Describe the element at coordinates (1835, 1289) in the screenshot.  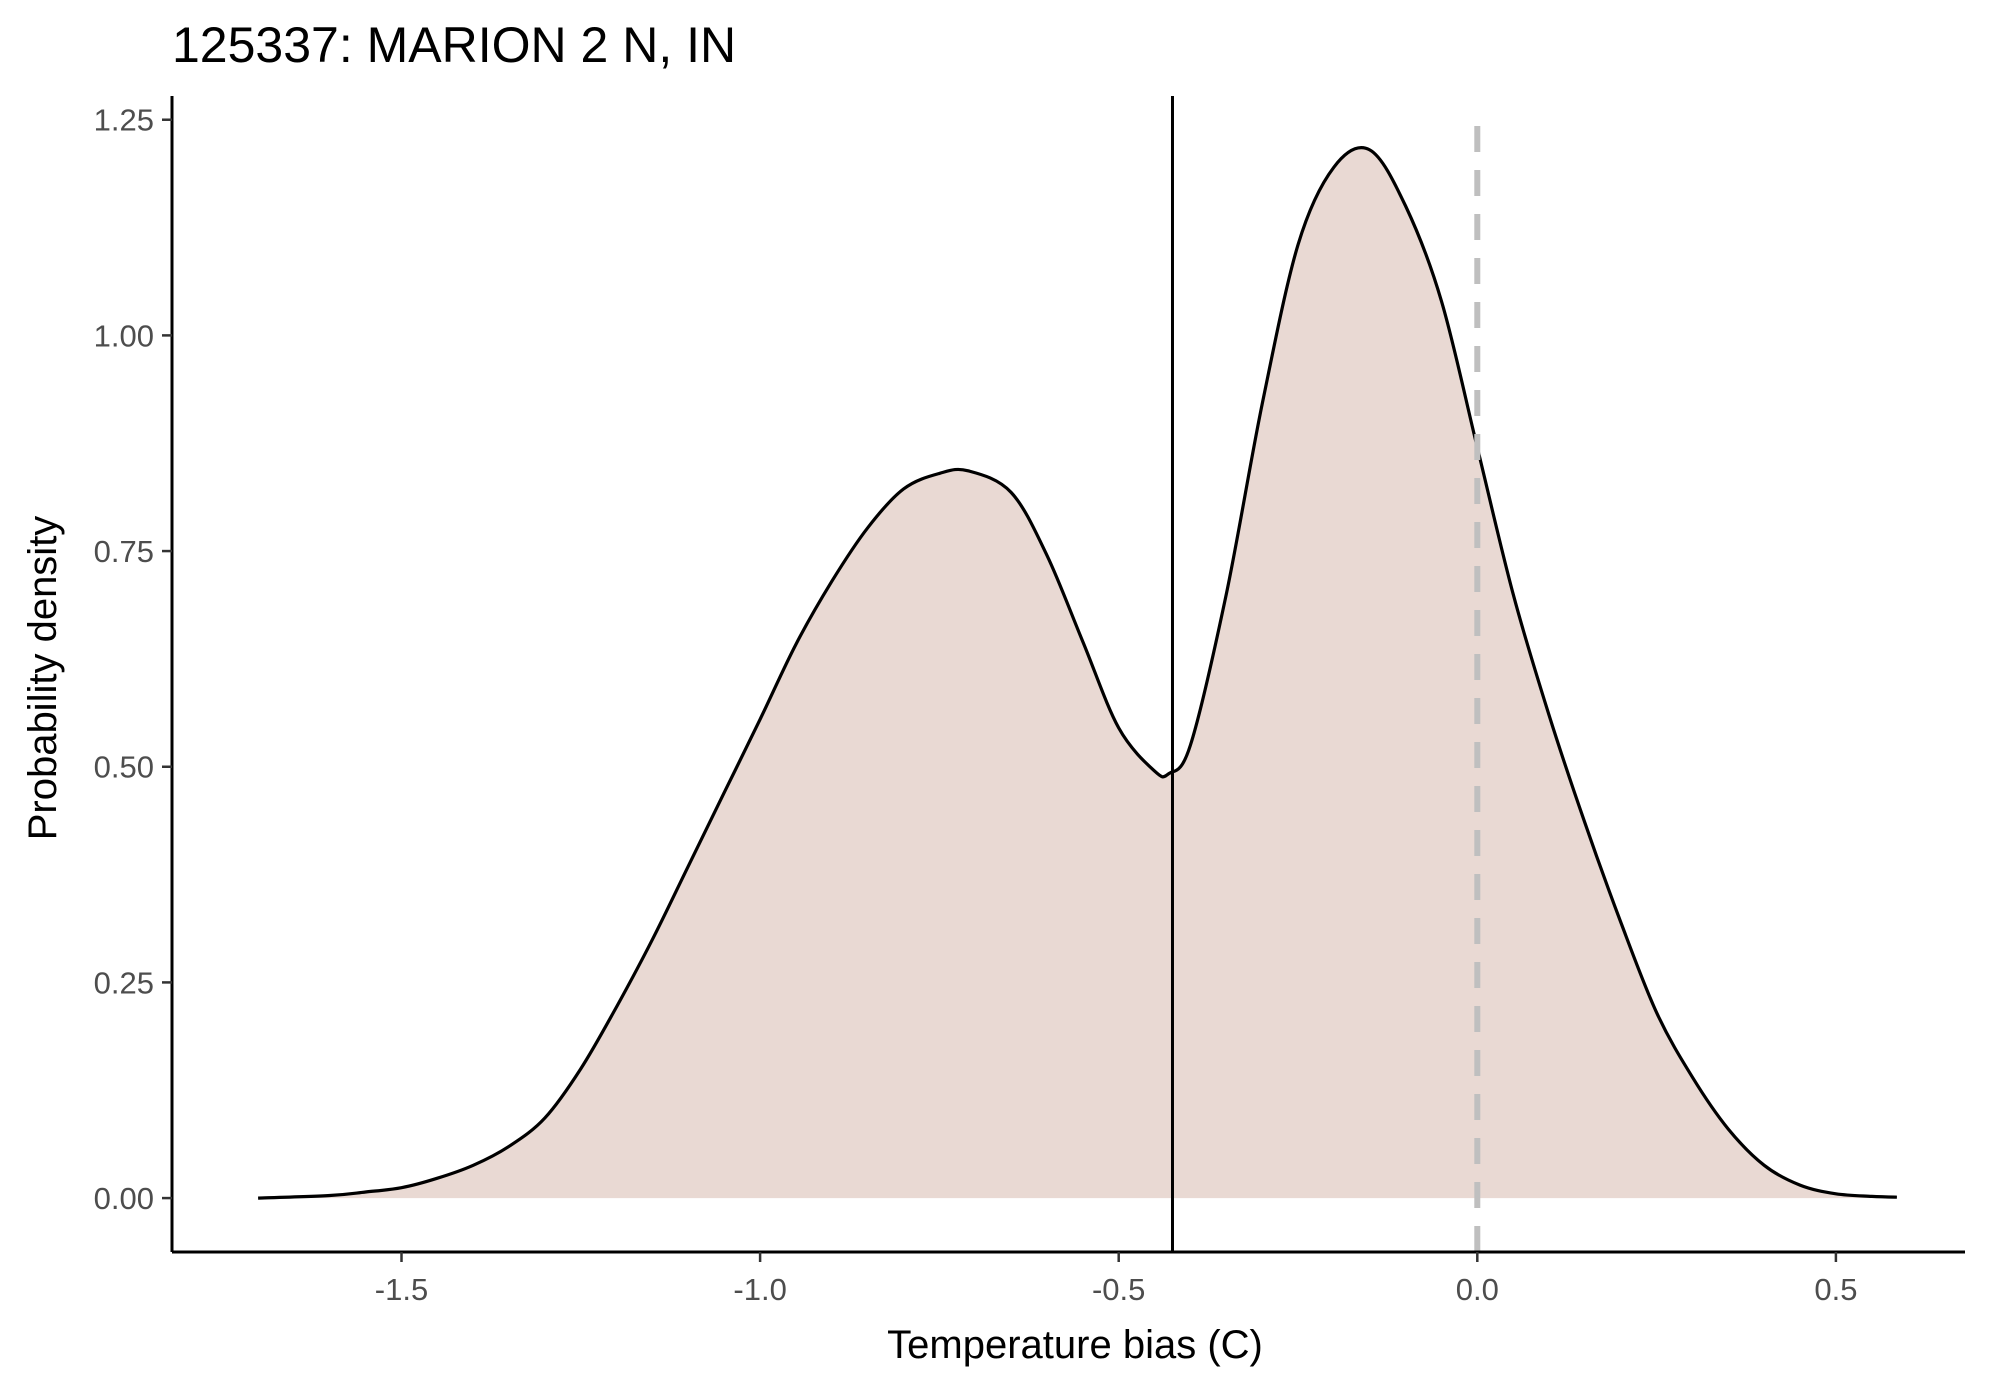
I see `x-tick-label: 0.5` at that location.